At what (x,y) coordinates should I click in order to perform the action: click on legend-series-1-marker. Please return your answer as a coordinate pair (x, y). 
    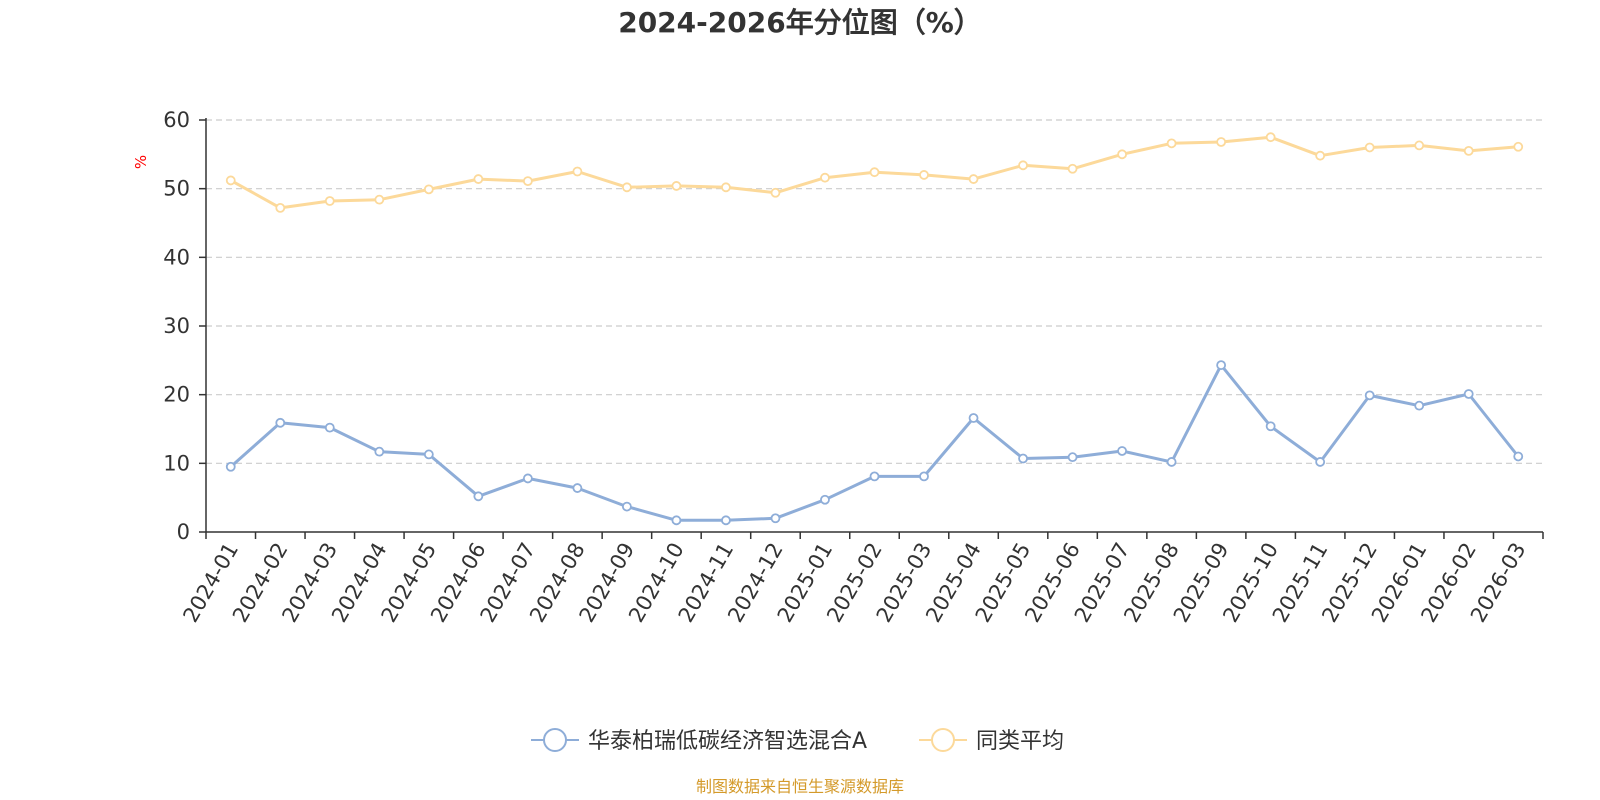
    Looking at the image, I should click on (943, 740).